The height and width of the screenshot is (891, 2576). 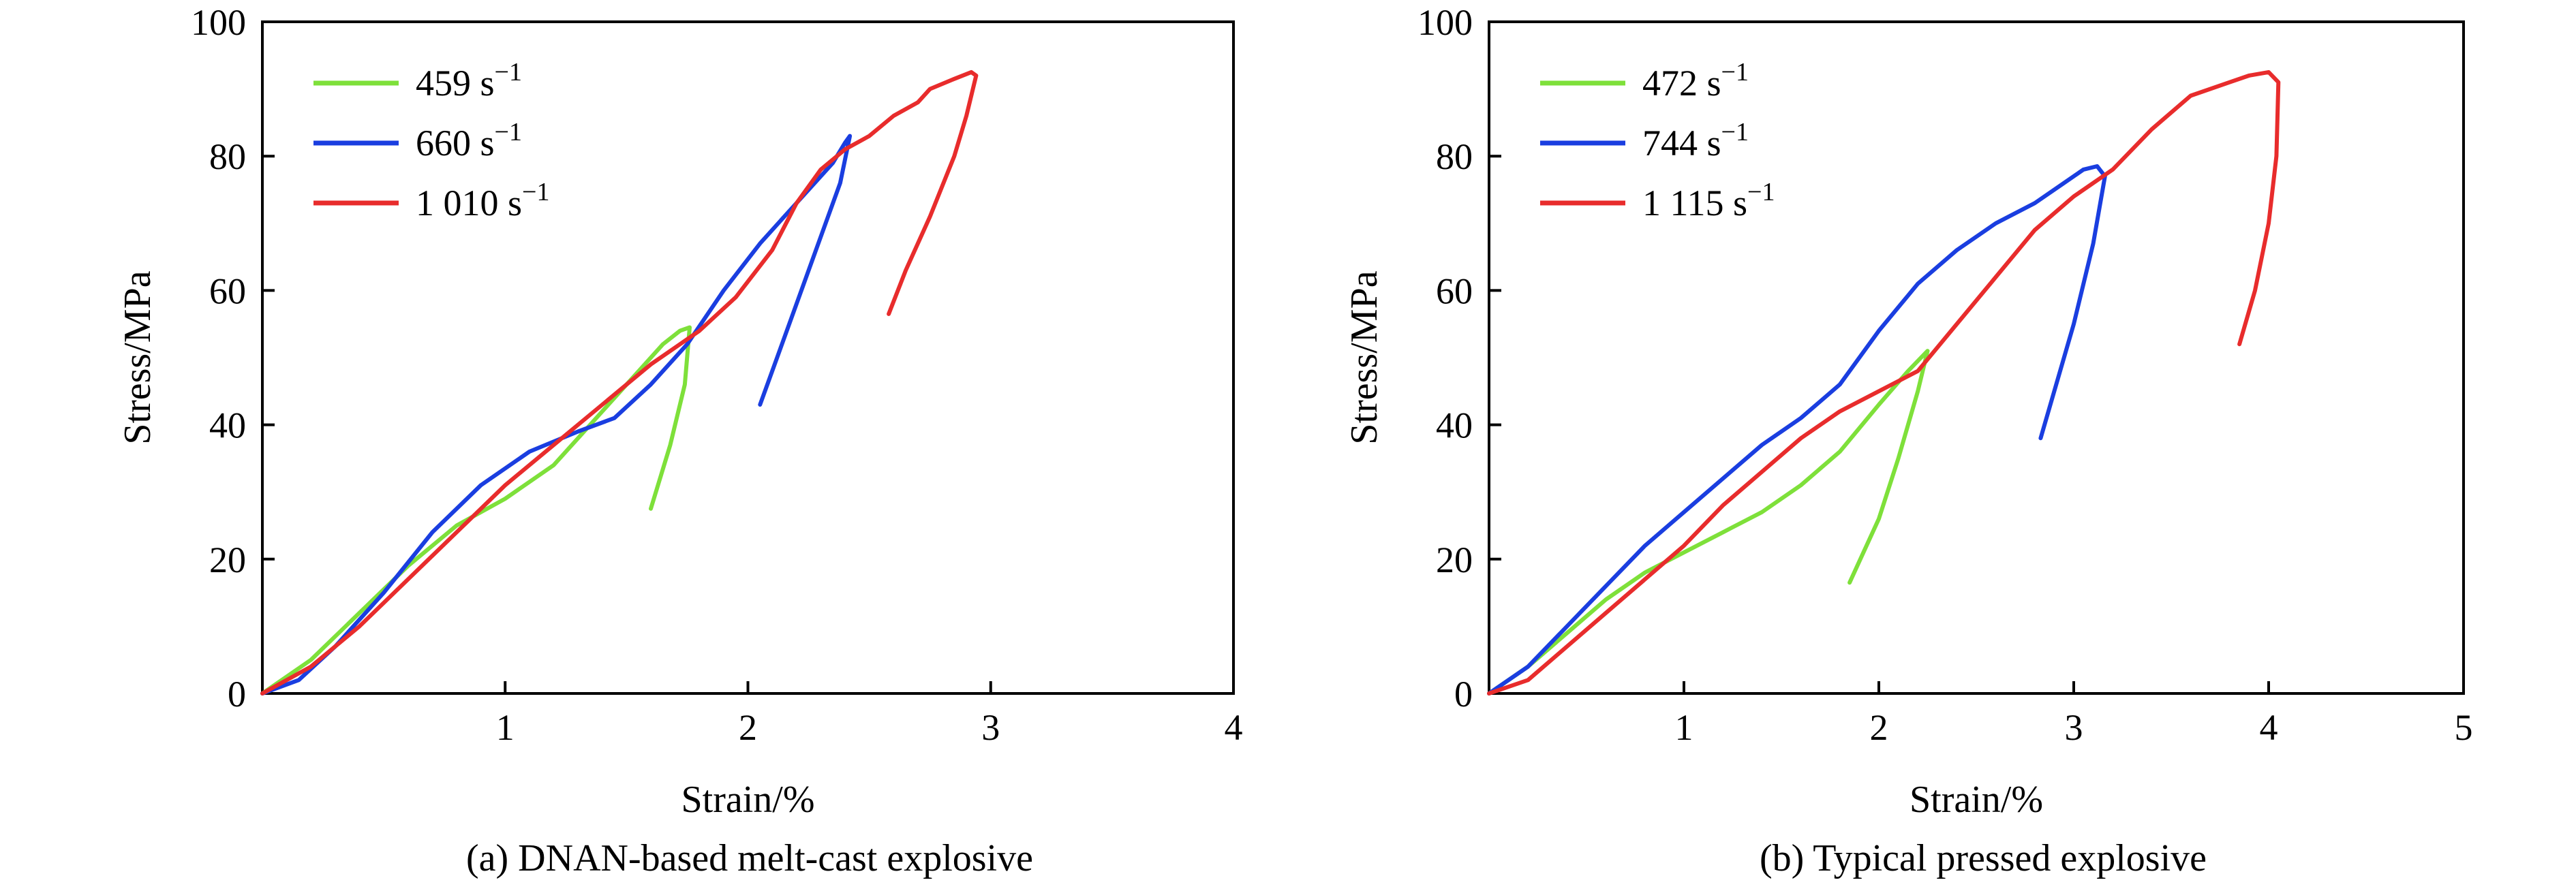 What do you see at coordinates (1696, 81) in the screenshot?
I see `panel-b-legend-label-1: 472 s−1` at bounding box center [1696, 81].